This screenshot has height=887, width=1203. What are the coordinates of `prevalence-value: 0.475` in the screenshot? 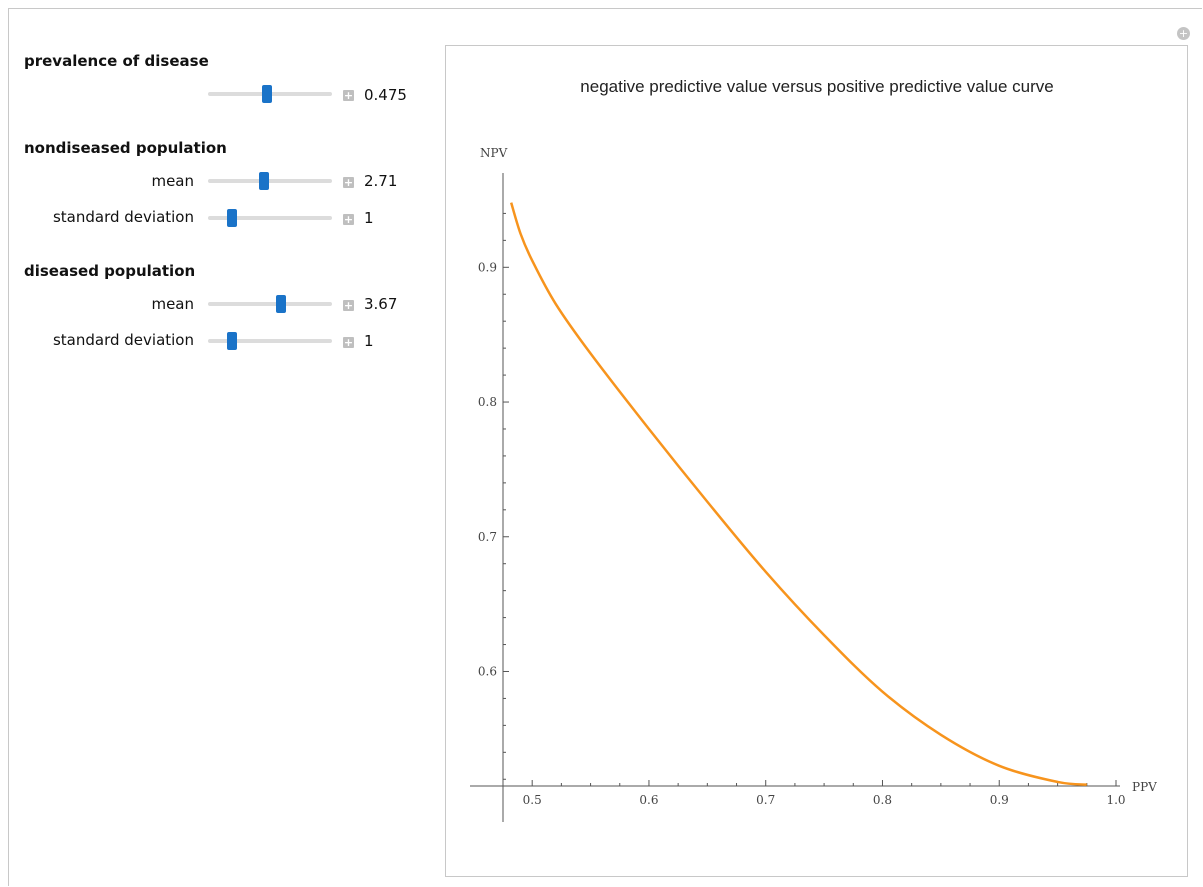 It's located at (385, 95).